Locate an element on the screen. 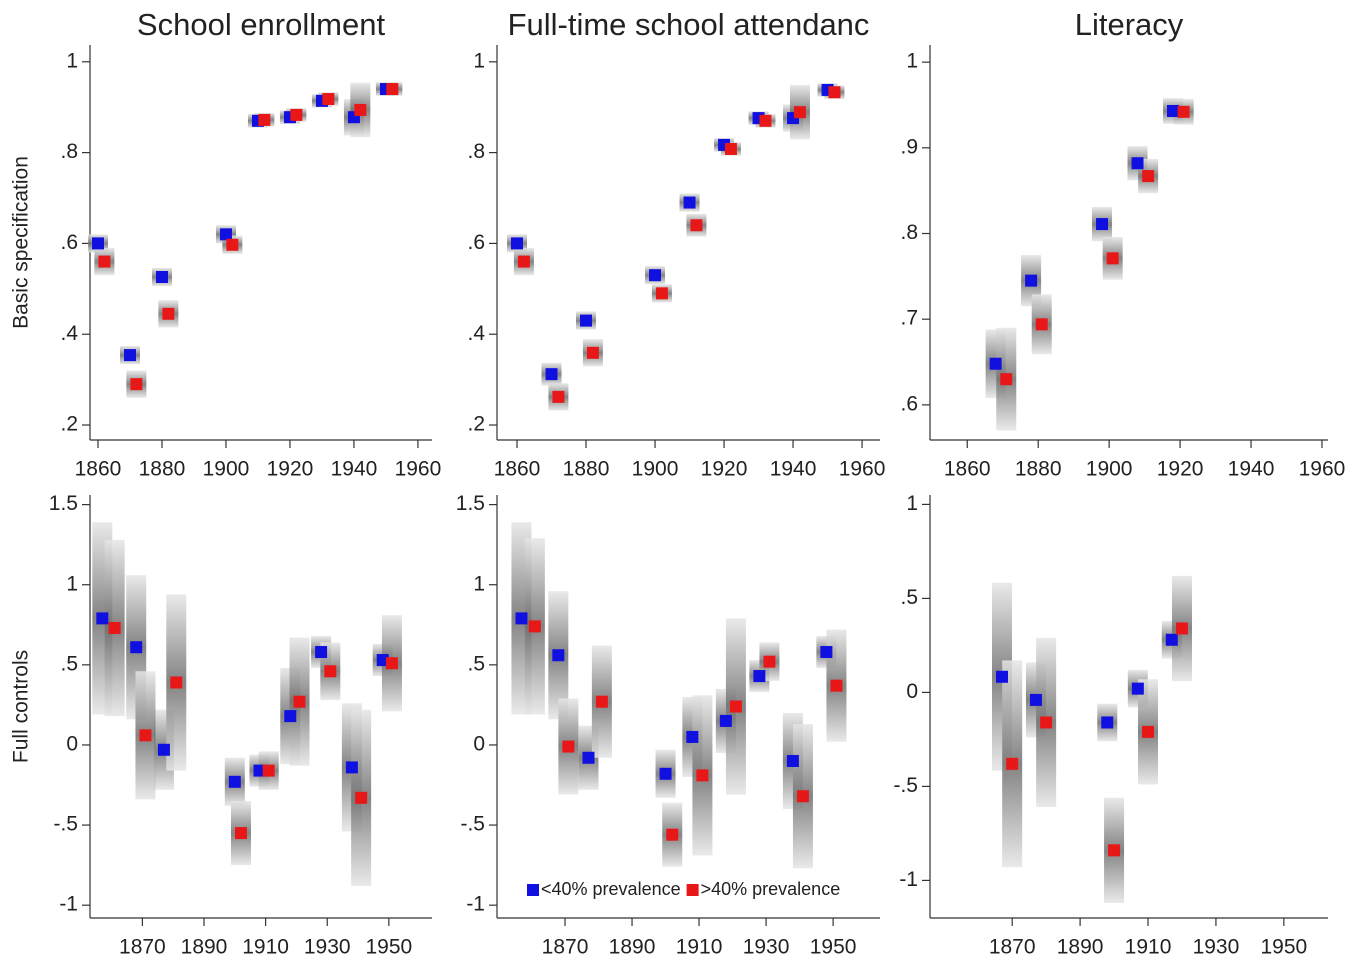 This screenshot has width=1357, height=966. x-tick-label: 1890 is located at coordinates (632, 947).